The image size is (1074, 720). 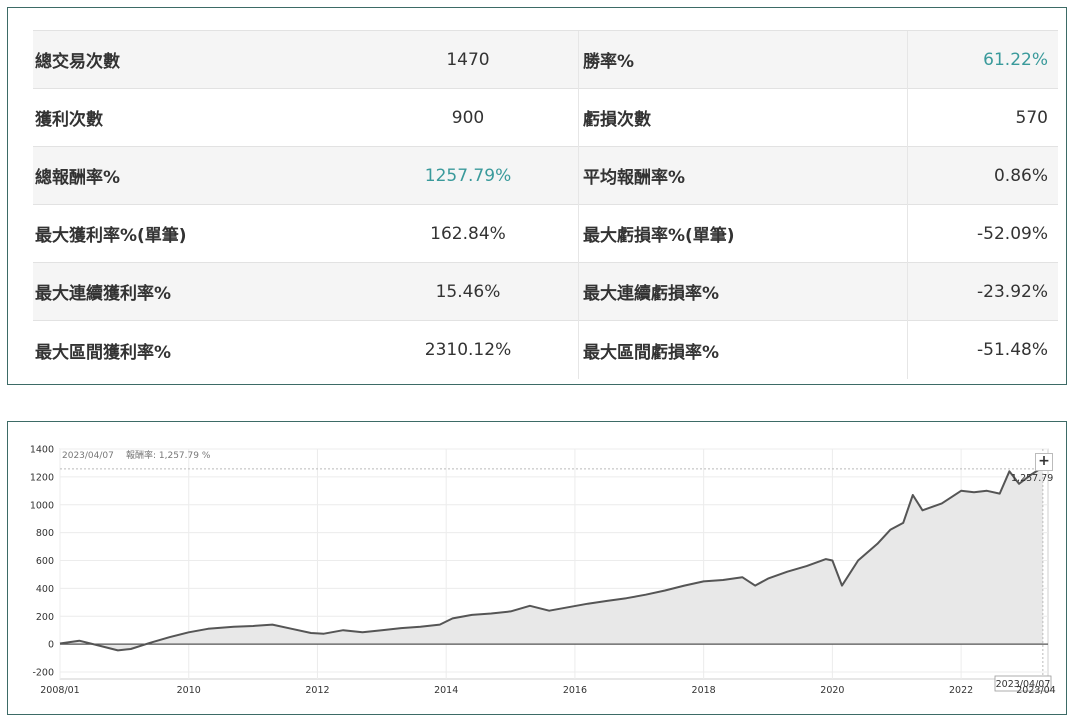 I want to click on stat-value: 15.46%, so click(x=468, y=291).